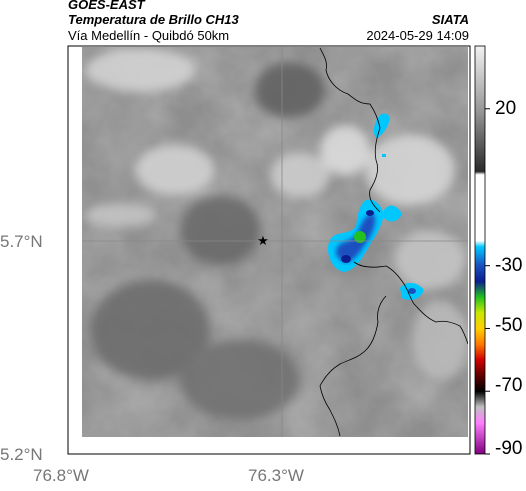  I want to click on lon-label-76.8: 76.8°W, so click(61, 475).